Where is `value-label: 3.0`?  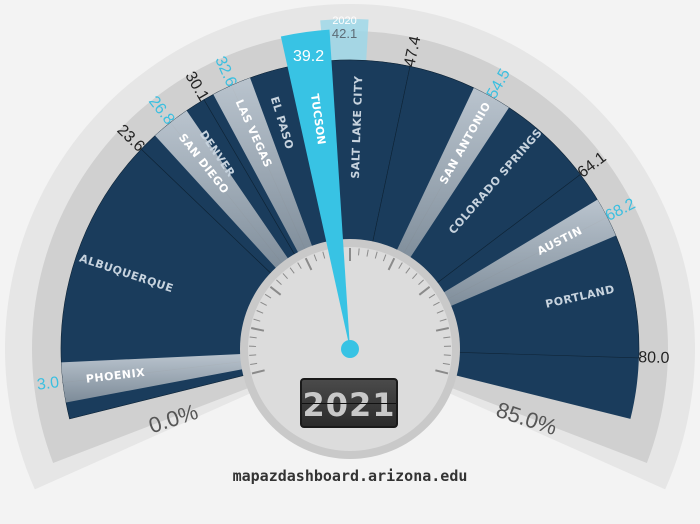
value-label: 3.0 is located at coordinates (48, 383).